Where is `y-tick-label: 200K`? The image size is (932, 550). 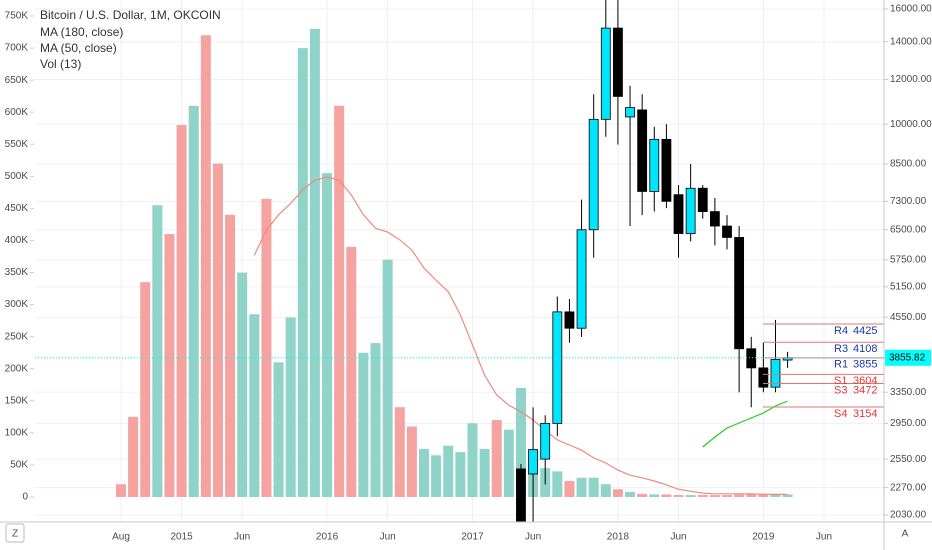 y-tick-label: 200K is located at coordinates (17, 368).